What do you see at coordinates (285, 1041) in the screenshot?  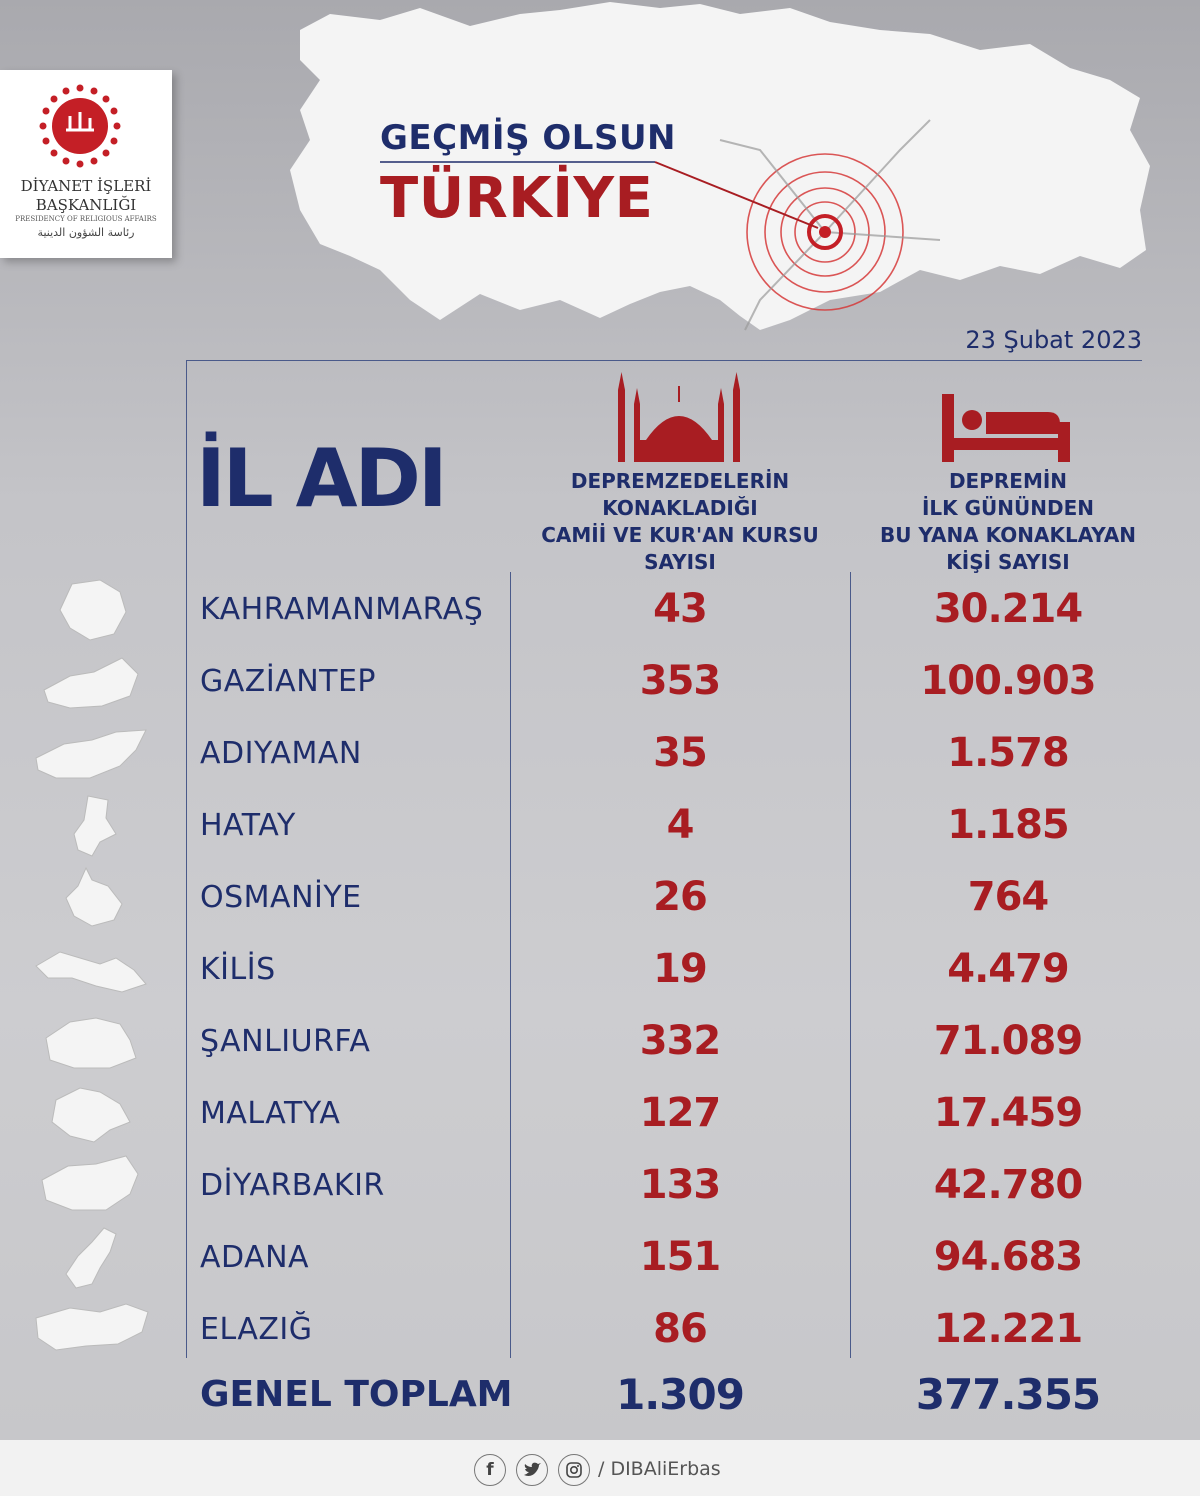 I see `province-name: ŞANLIURFA` at bounding box center [285, 1041].